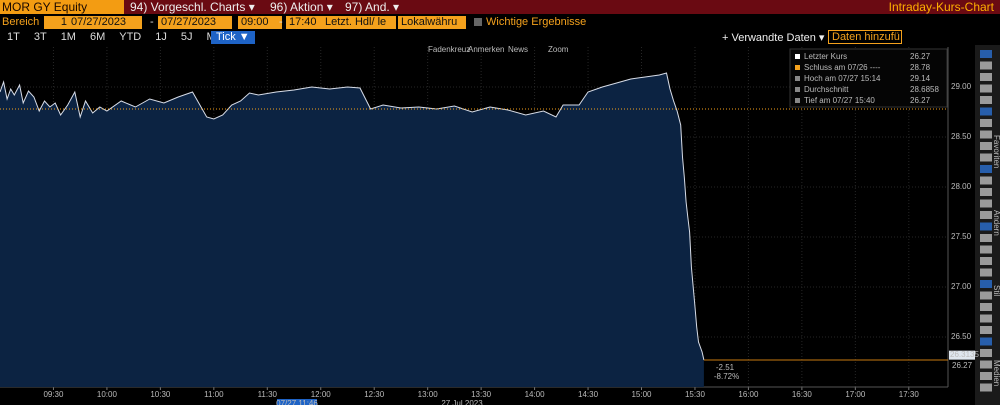 The image size is (1000, 405). I want to click on annotation: -2.51, so click(725, 367).